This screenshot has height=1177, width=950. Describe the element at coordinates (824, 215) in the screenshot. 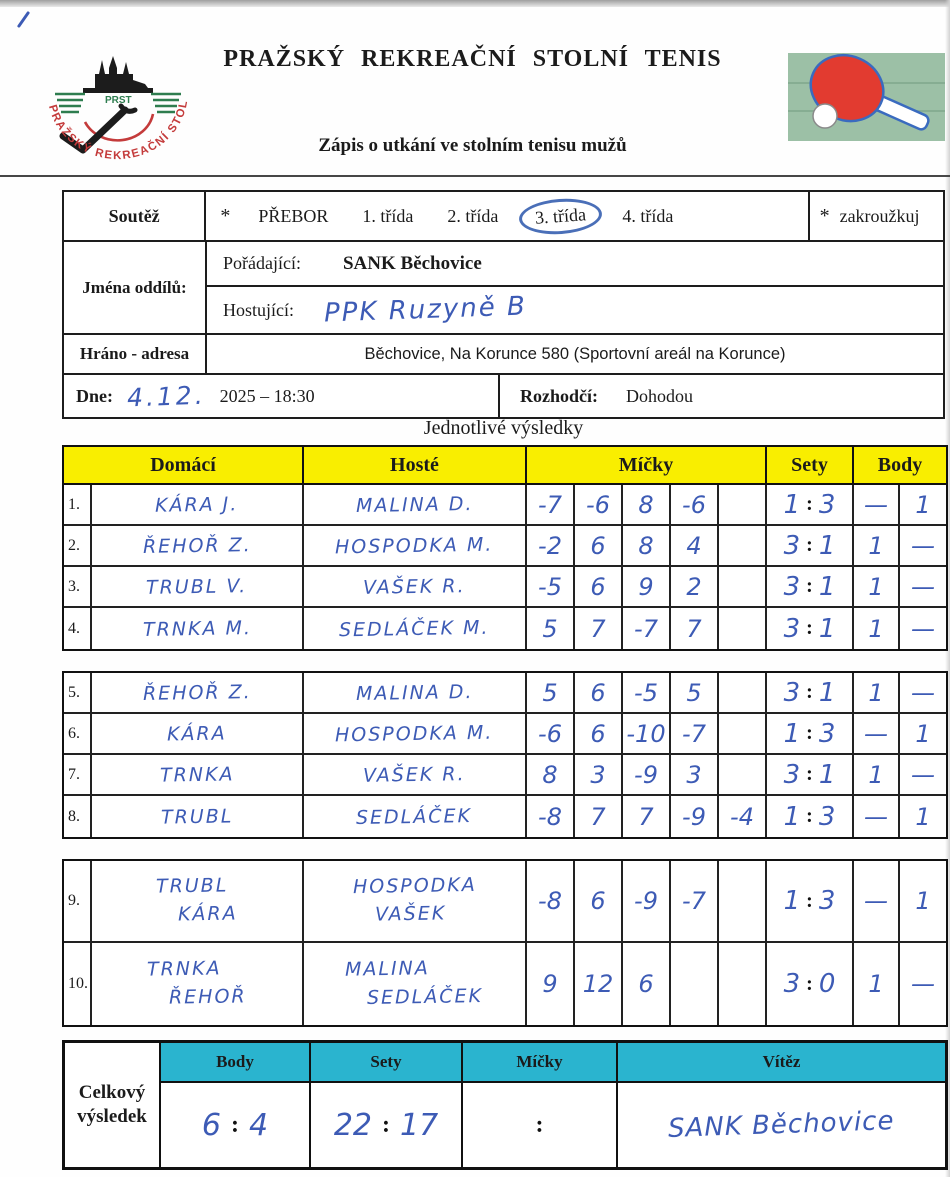

I see `asterisk: *` at that location.